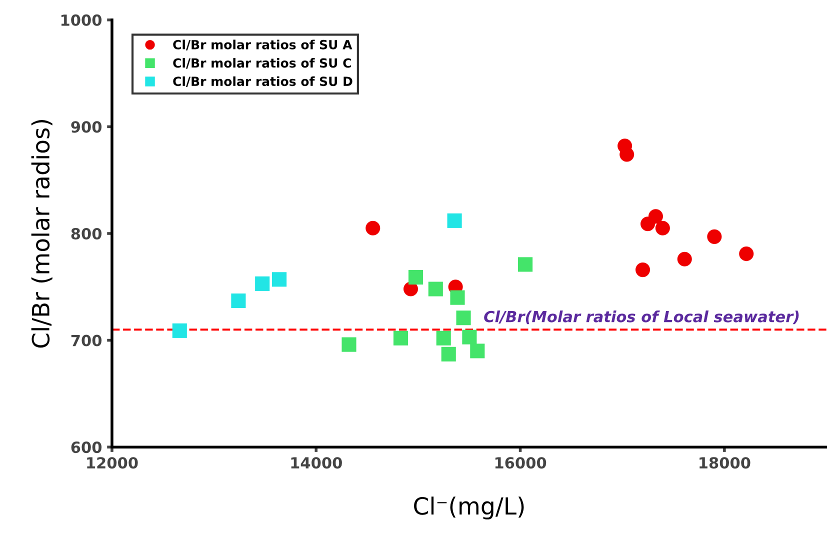  I want to click on x-tick-label: 12000, so click(112, 463).